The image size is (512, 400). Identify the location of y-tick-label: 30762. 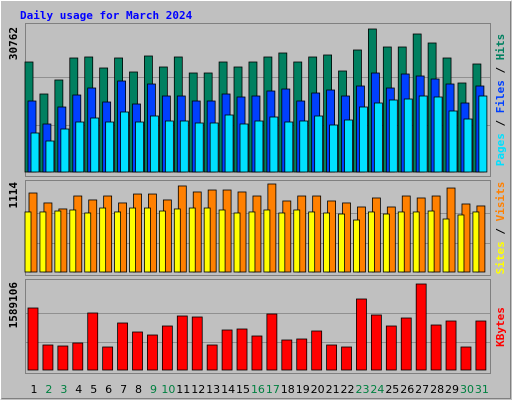
(13, 43).